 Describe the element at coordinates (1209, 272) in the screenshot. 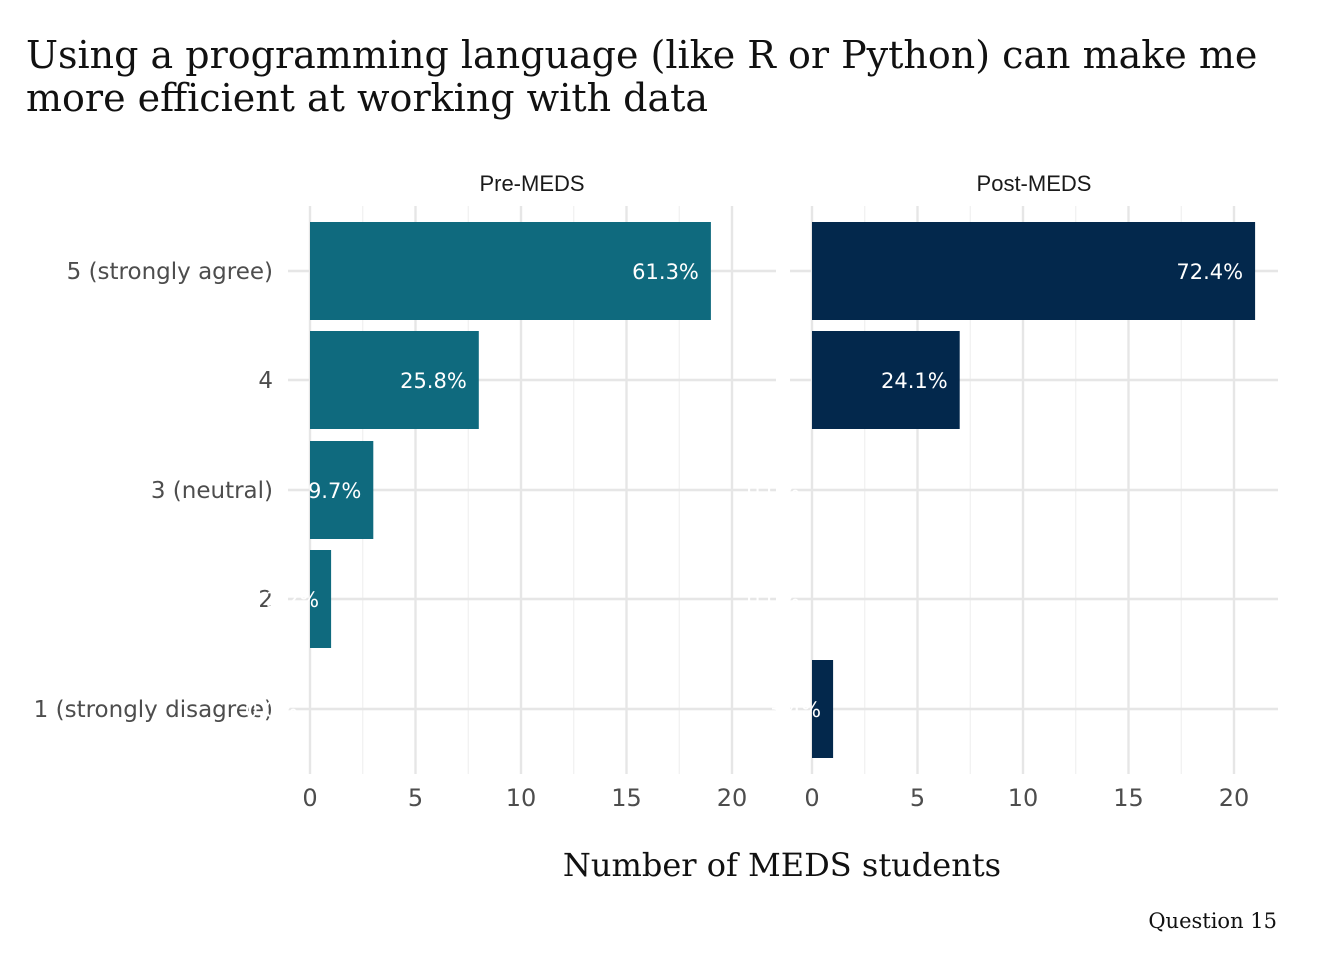

I see `data-label: 72.4%` at that location.